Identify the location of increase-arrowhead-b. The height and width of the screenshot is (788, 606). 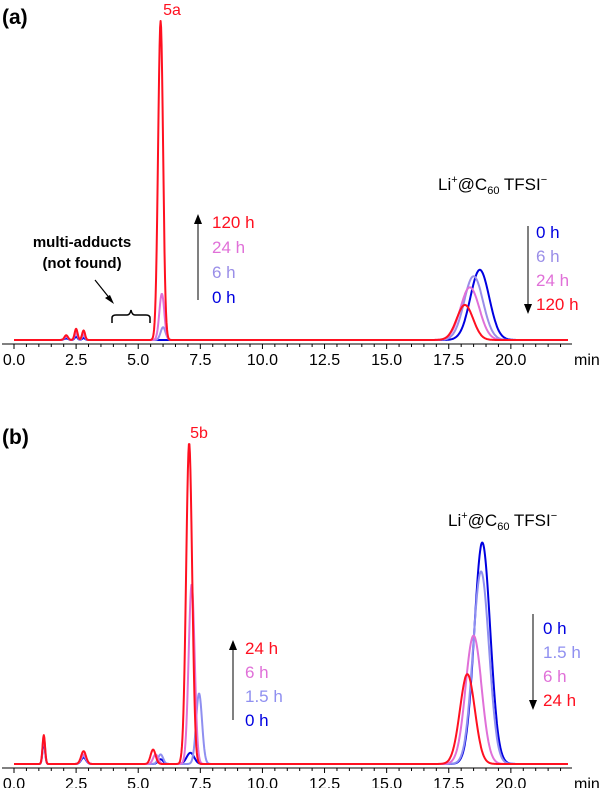
(233, 645).